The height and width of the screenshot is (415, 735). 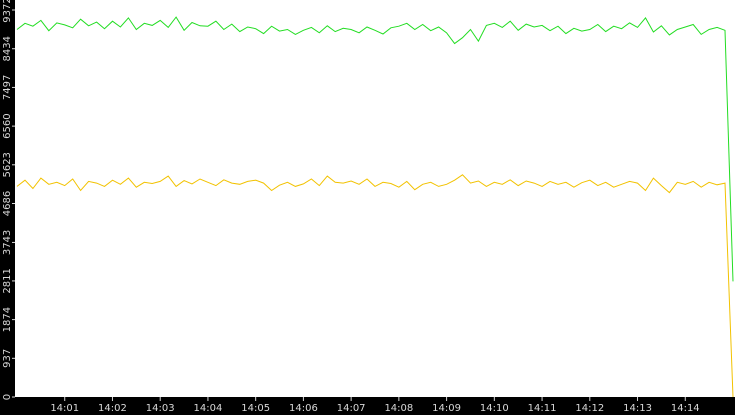 I want to click on x-tick-label: 14:07, so click(x=351, y=408).